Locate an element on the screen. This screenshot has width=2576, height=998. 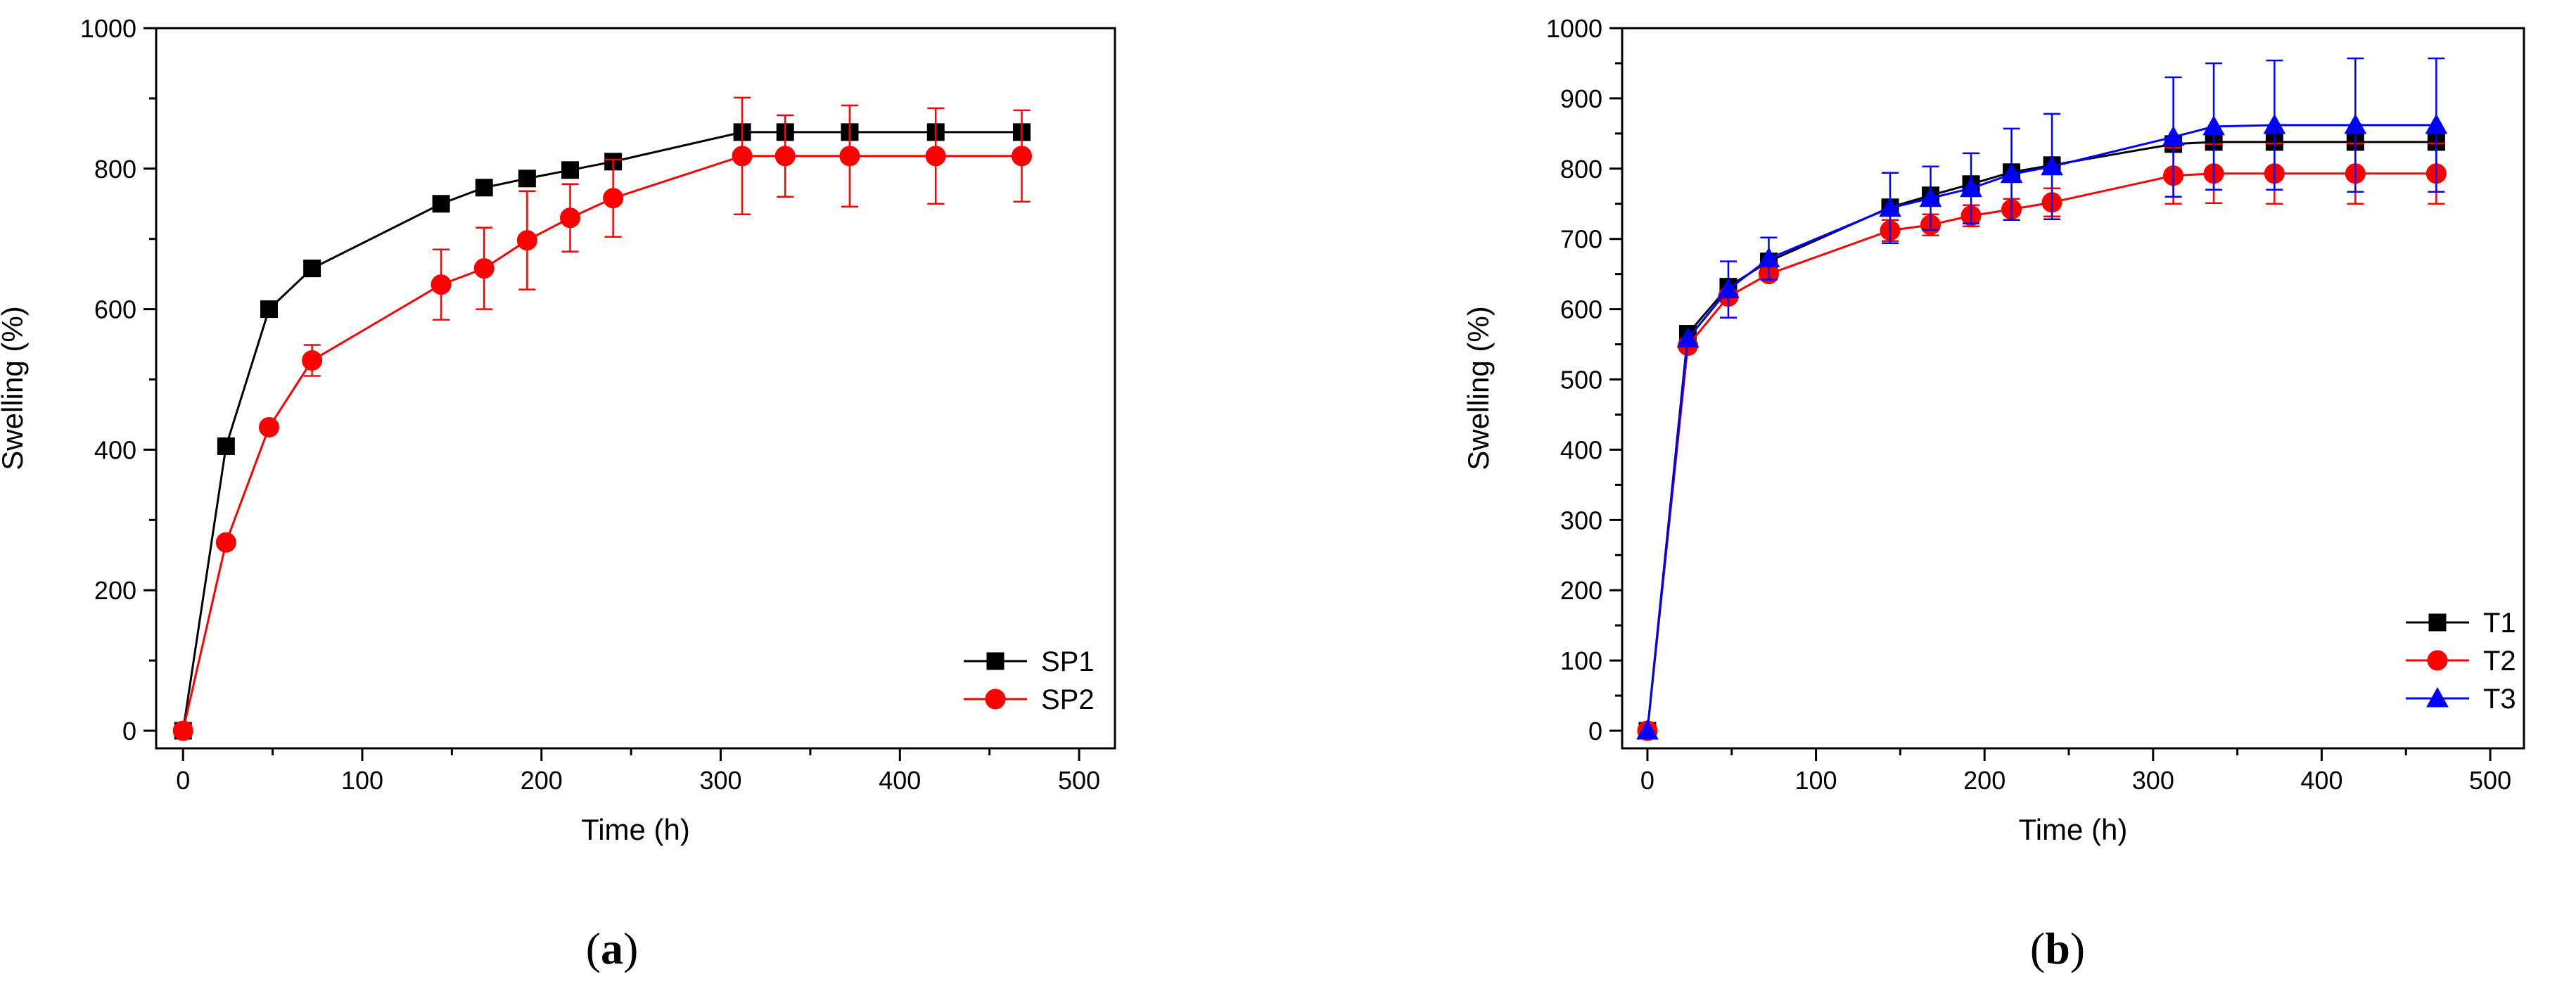
legend-entry: T1 is located at coordinates (2461, 623).